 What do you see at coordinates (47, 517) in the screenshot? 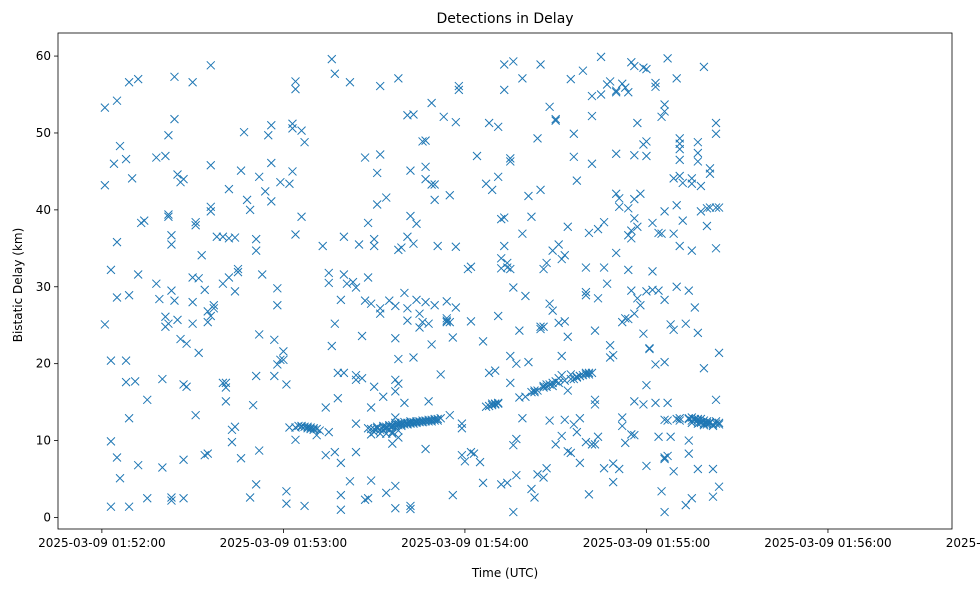
I see `y-tick-label: 0` at bounding box center [47, 517].